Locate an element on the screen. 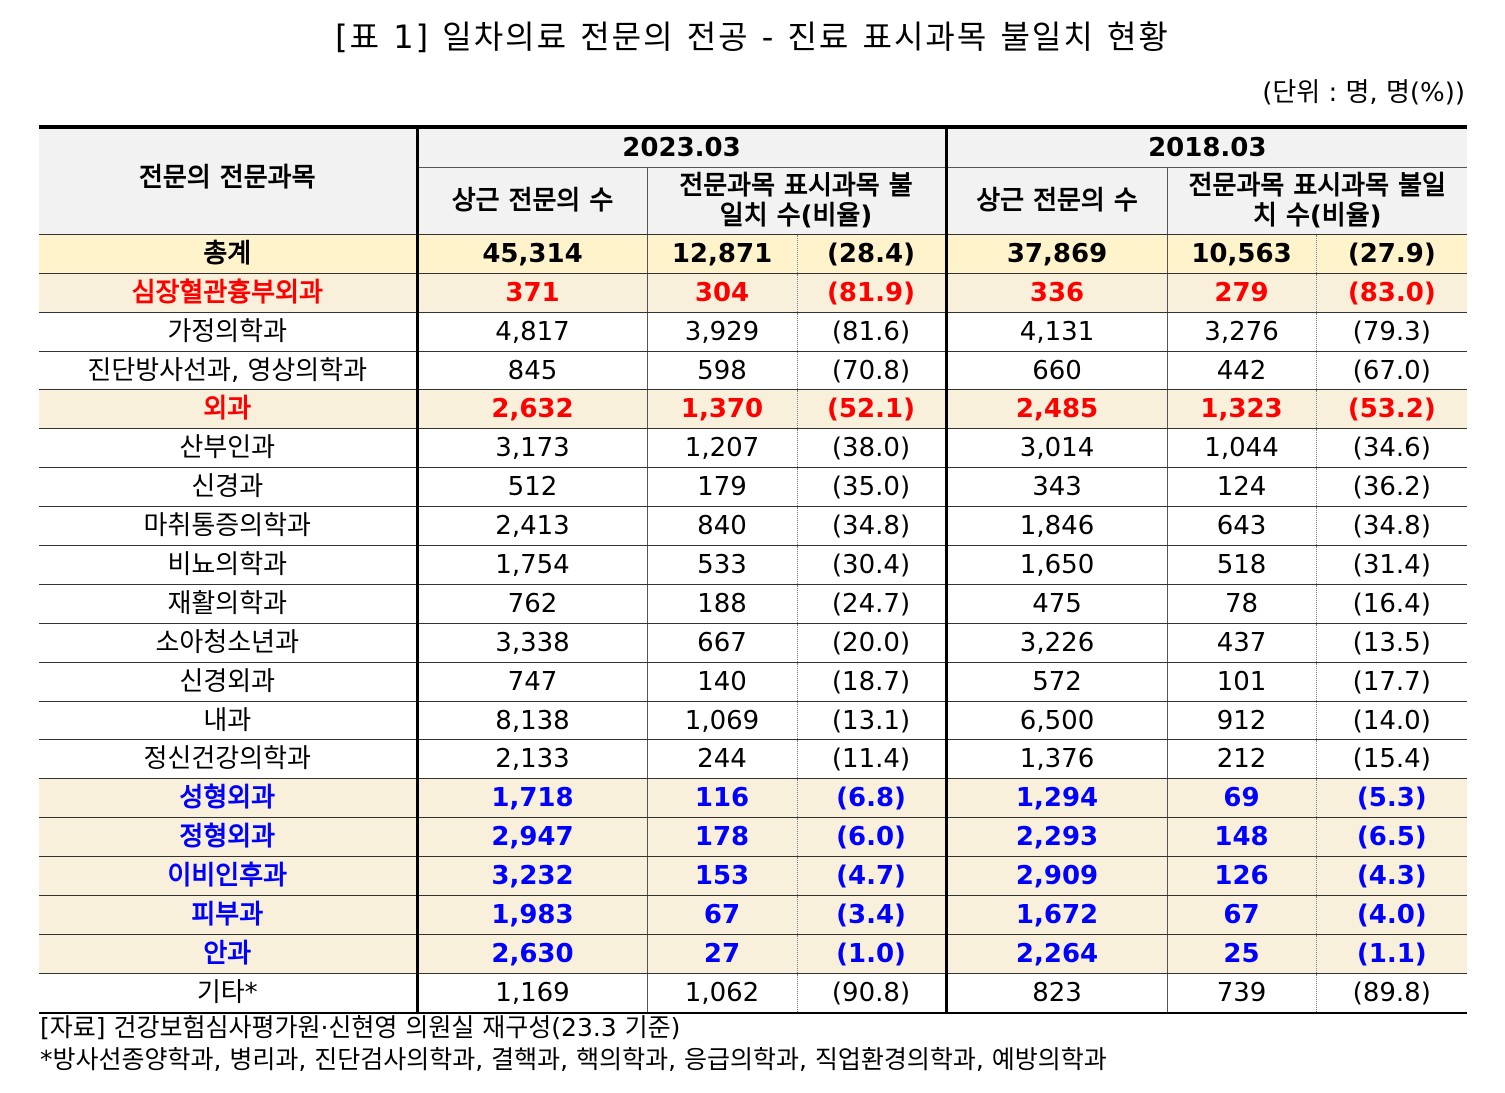 This screenshot has height=1093, width=1505. table-row: 외과 2,632 1,370 (52.1) 2,485 1,323 (53.2) is located at coordinates (753, 409).